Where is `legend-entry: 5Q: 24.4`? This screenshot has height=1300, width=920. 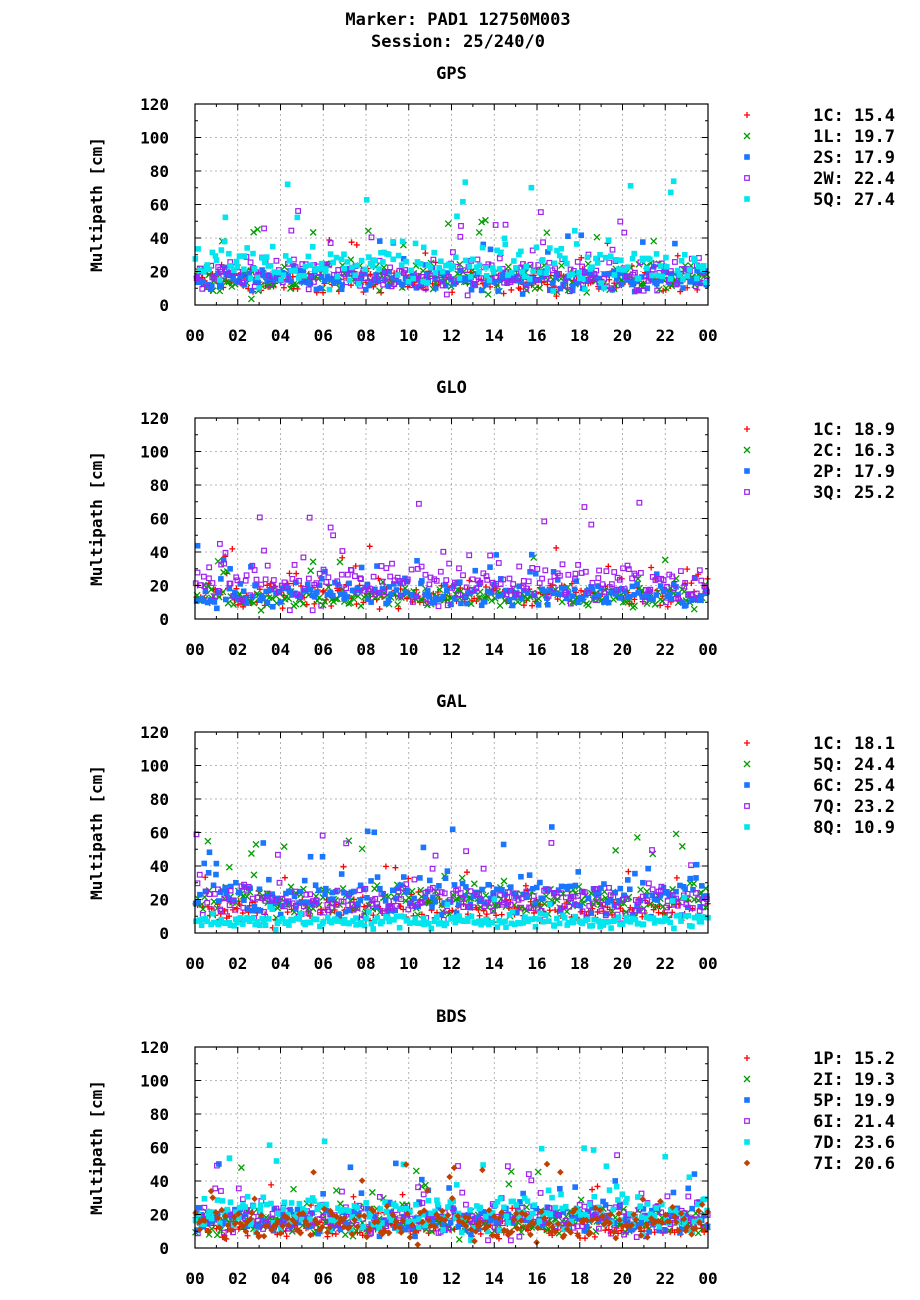 legend-entry: 5Q: 24.4 is located at coordinates (854, 765).